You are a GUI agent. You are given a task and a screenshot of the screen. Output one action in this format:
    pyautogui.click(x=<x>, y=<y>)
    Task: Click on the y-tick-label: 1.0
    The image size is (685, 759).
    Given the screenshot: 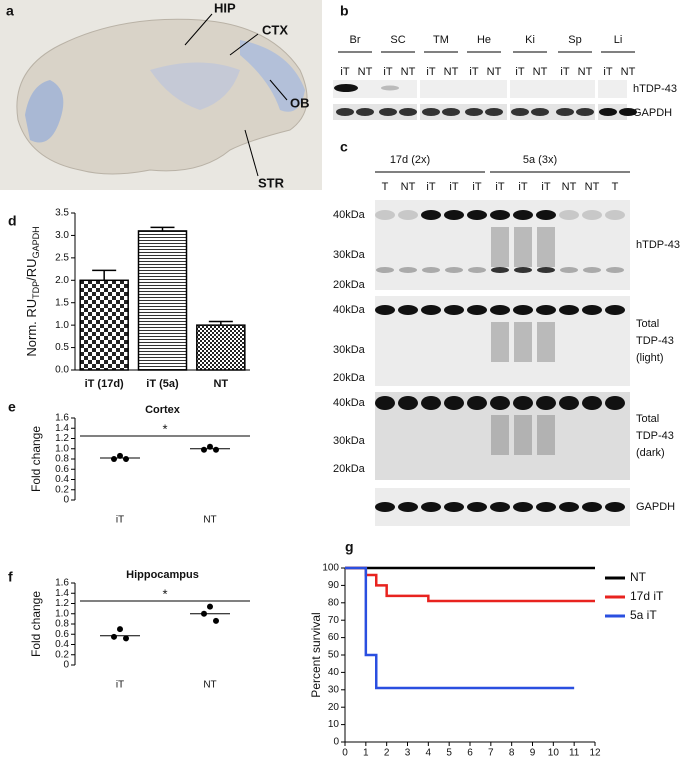 What is the action you would take?
    pyautogui.click(x=62, y=448)
    